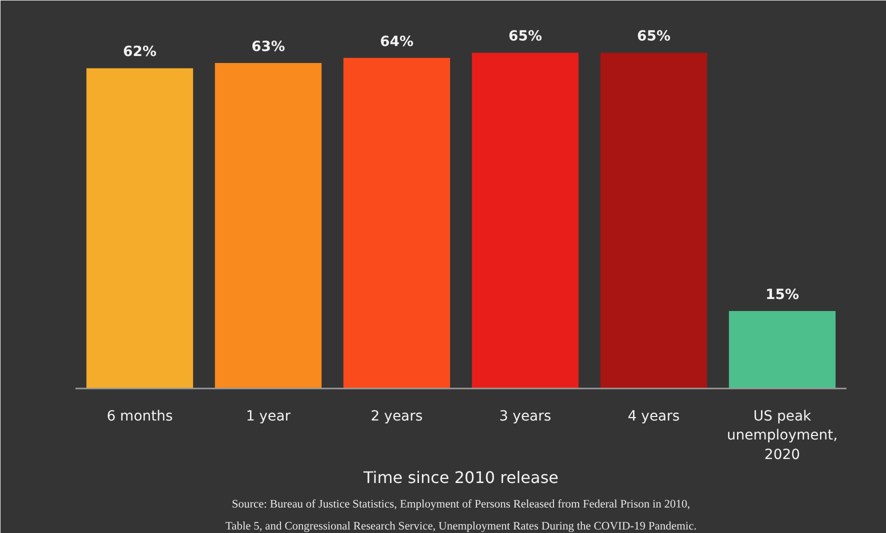  Describe the element at coordinates (782, 435) in the screenshot. I see `x-tick-label: US peak unemployment, 2020` at that location.